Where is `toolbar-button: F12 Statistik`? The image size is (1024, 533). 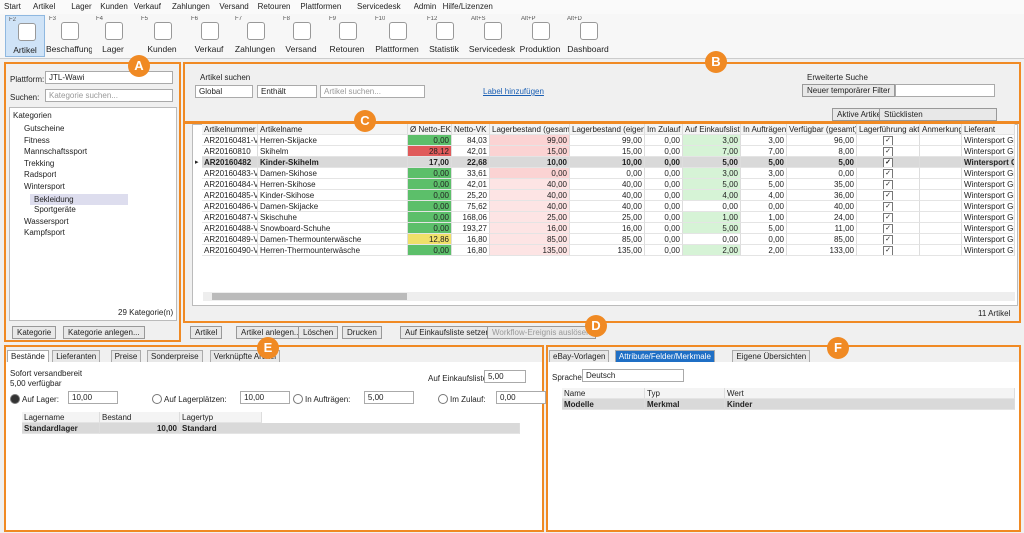
toolbar-button: F12 Statistik is located at coordinates (444, 36).